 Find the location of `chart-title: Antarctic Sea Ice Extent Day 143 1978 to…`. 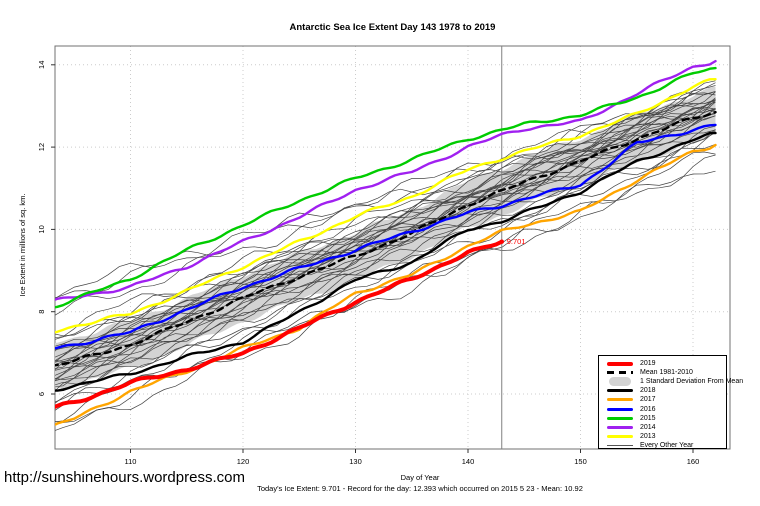

chart-title: Antarctic Sea Ice Extent Day 143 1978 to… is located at coordinates (392, 27).